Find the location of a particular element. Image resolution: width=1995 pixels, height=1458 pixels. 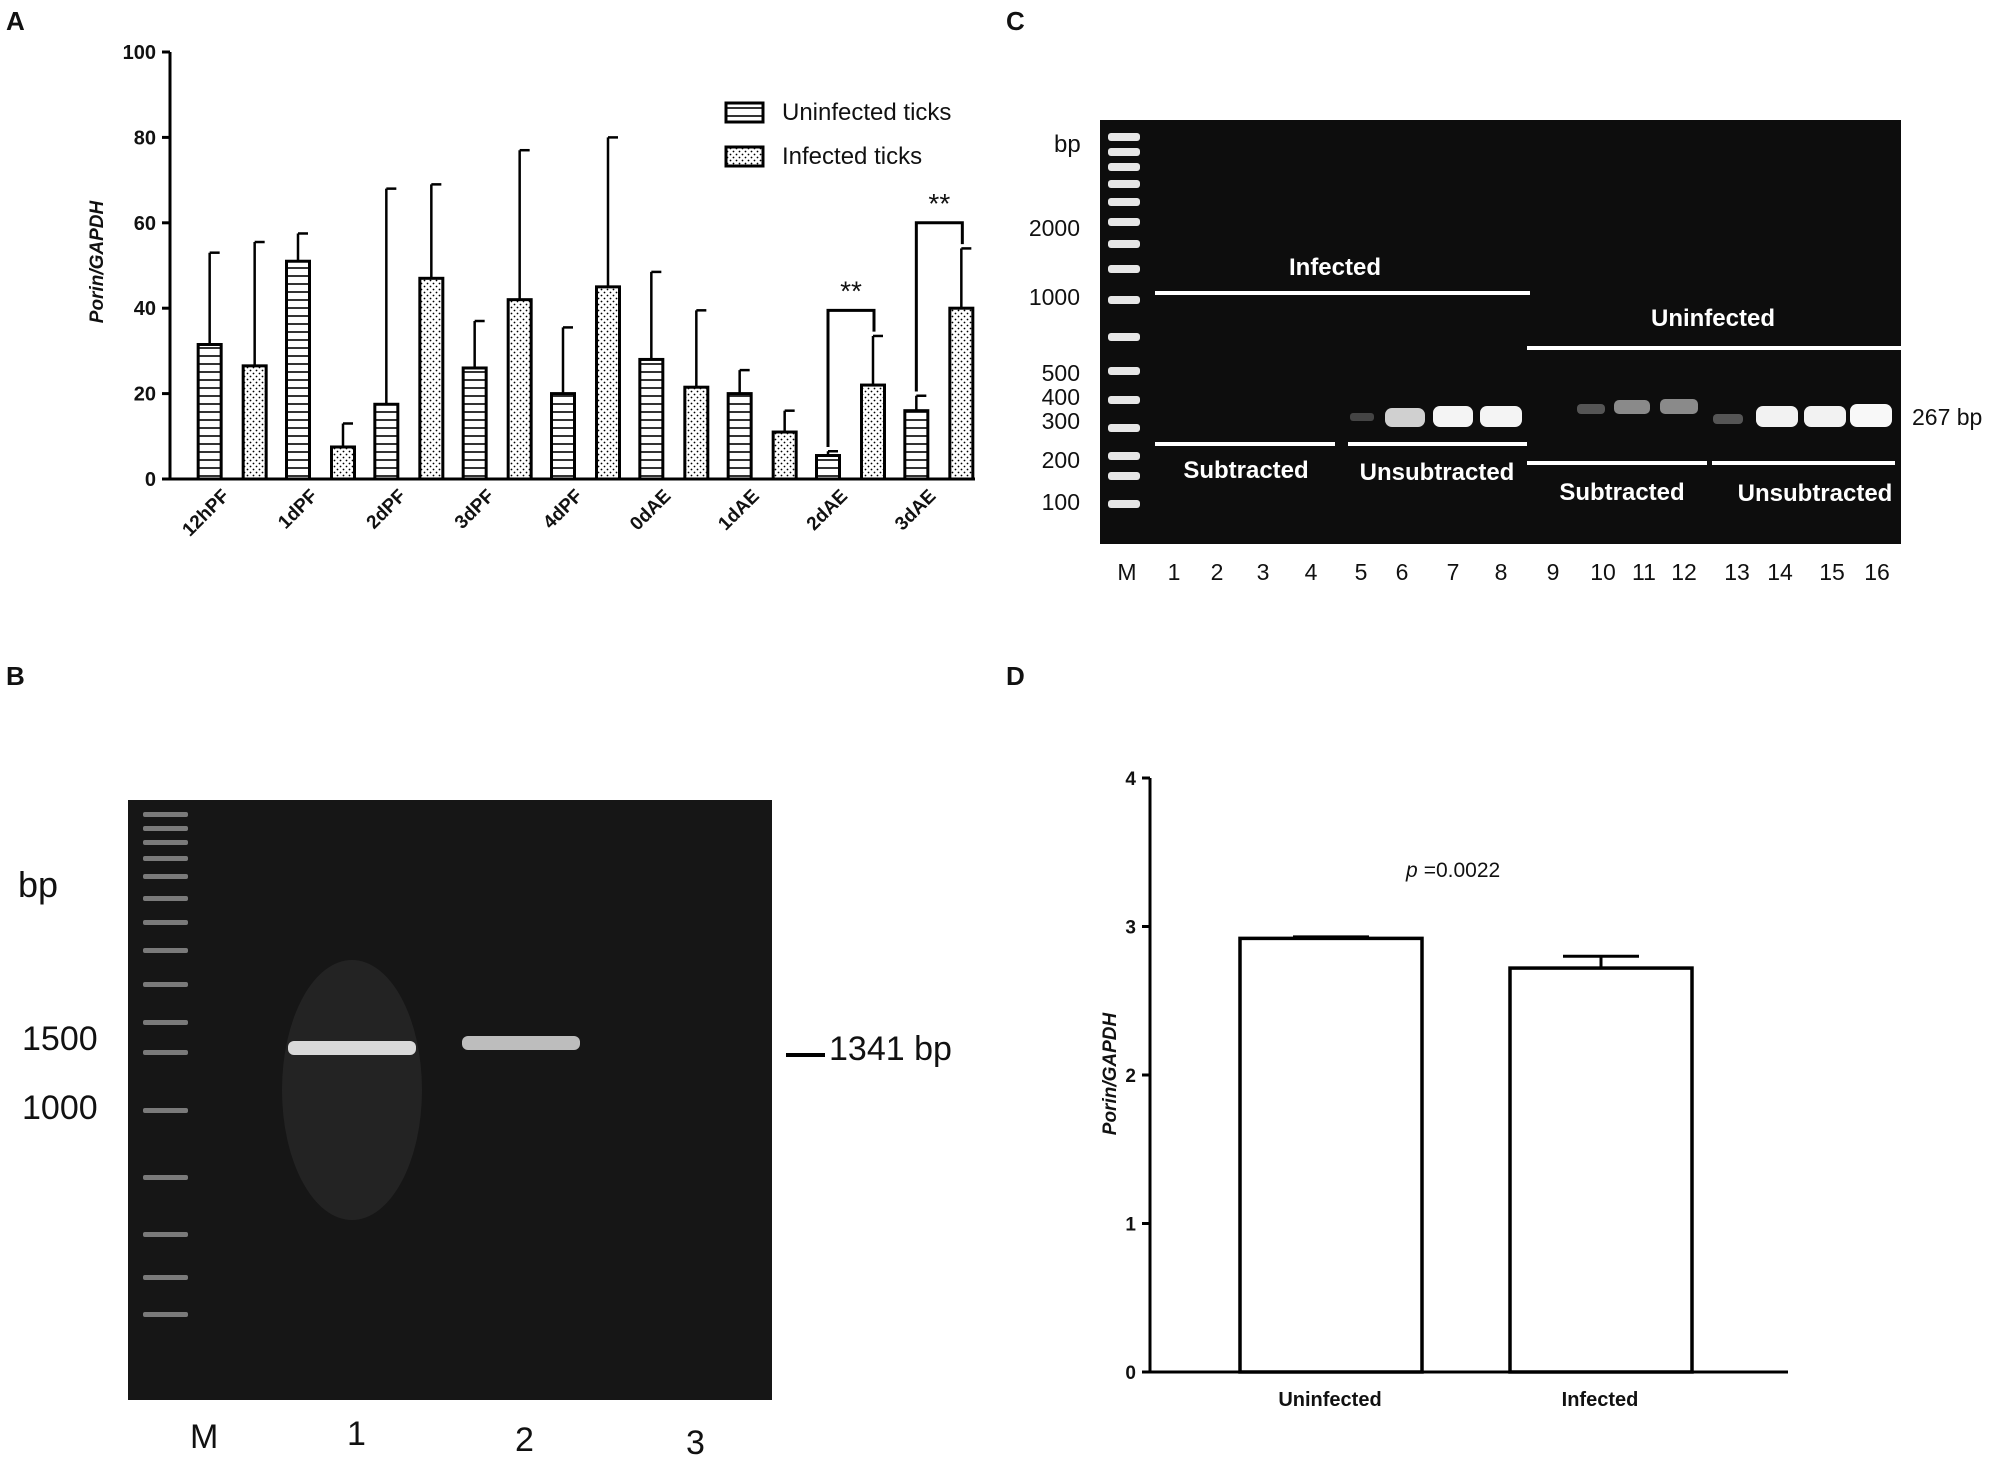

chart-d-y-tick-label: 1 is located at coordinates (1130, 1225).